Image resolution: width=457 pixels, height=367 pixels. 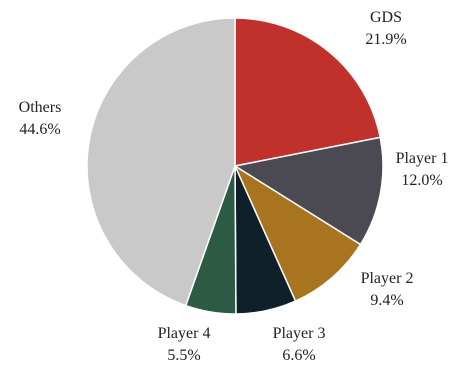 I want to click on label-player-1: Player 1, so click(x=422, y=158).